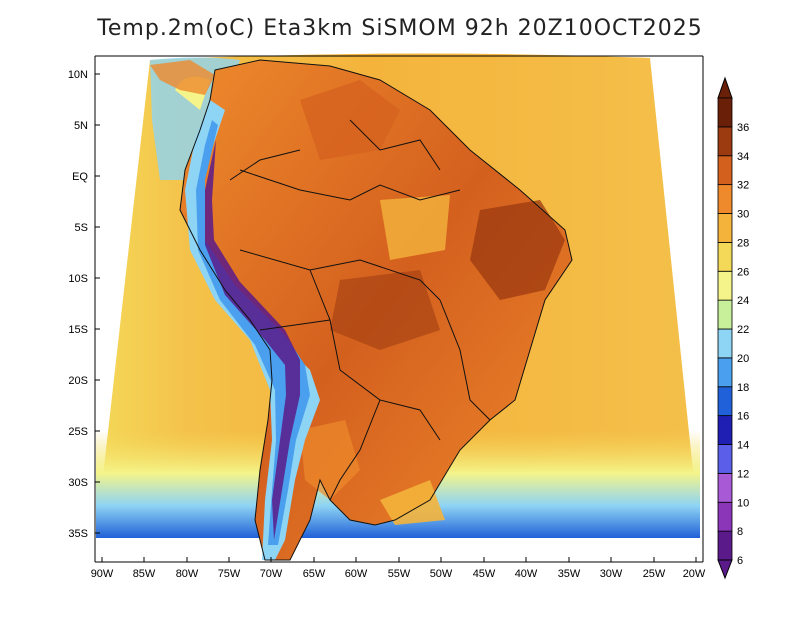 This screenshot has width=800, height=618. I want to click on lat-label: EQ, so click(80, 177).